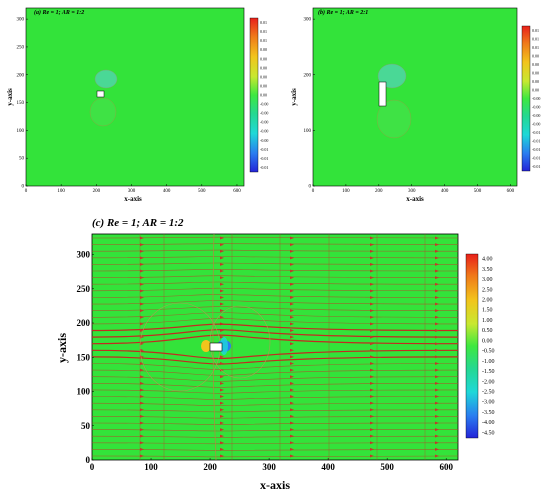 This screenshot has width=550, height=497. Describe the element at coordinates (488, 382) in the screenshot. I see `panel-c-colorbar-label: -2.00` at that location.